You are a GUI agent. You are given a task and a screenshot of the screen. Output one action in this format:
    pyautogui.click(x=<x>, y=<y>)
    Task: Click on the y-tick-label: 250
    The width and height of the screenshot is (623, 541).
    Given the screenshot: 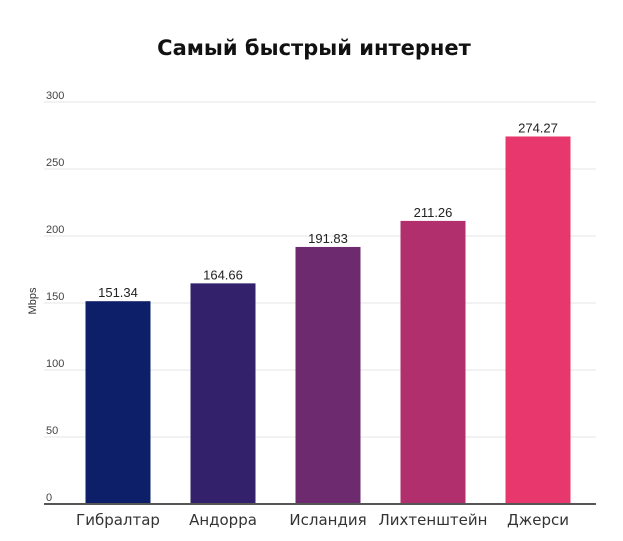 What is the action you would take?
    pyautogui.click(x=55, y=163)
    